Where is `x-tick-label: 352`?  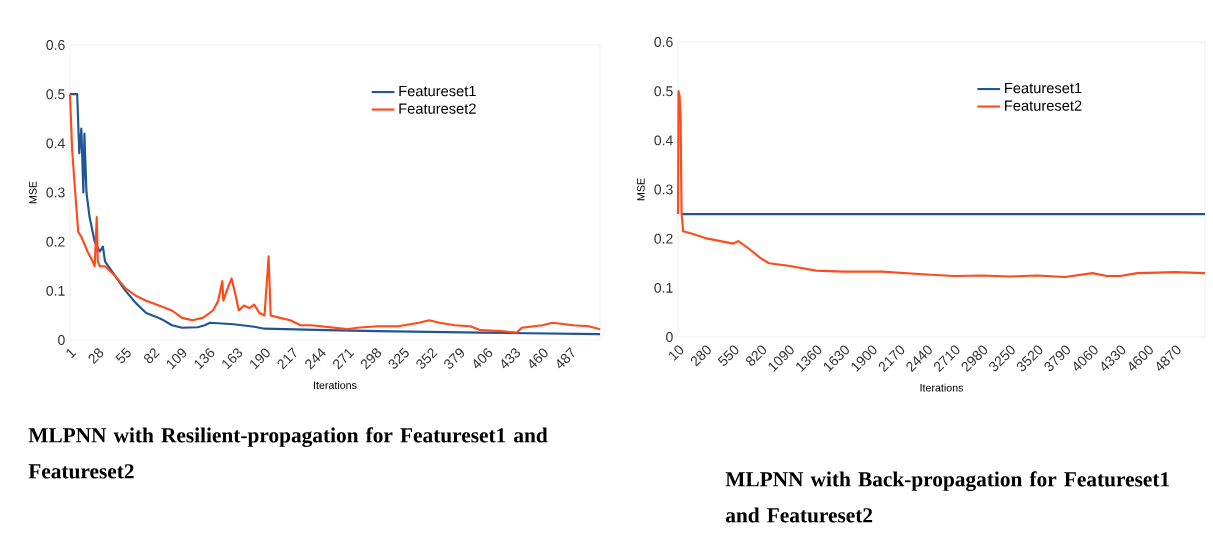
x-tick-label: 352 is located at coordinates (427, 358).